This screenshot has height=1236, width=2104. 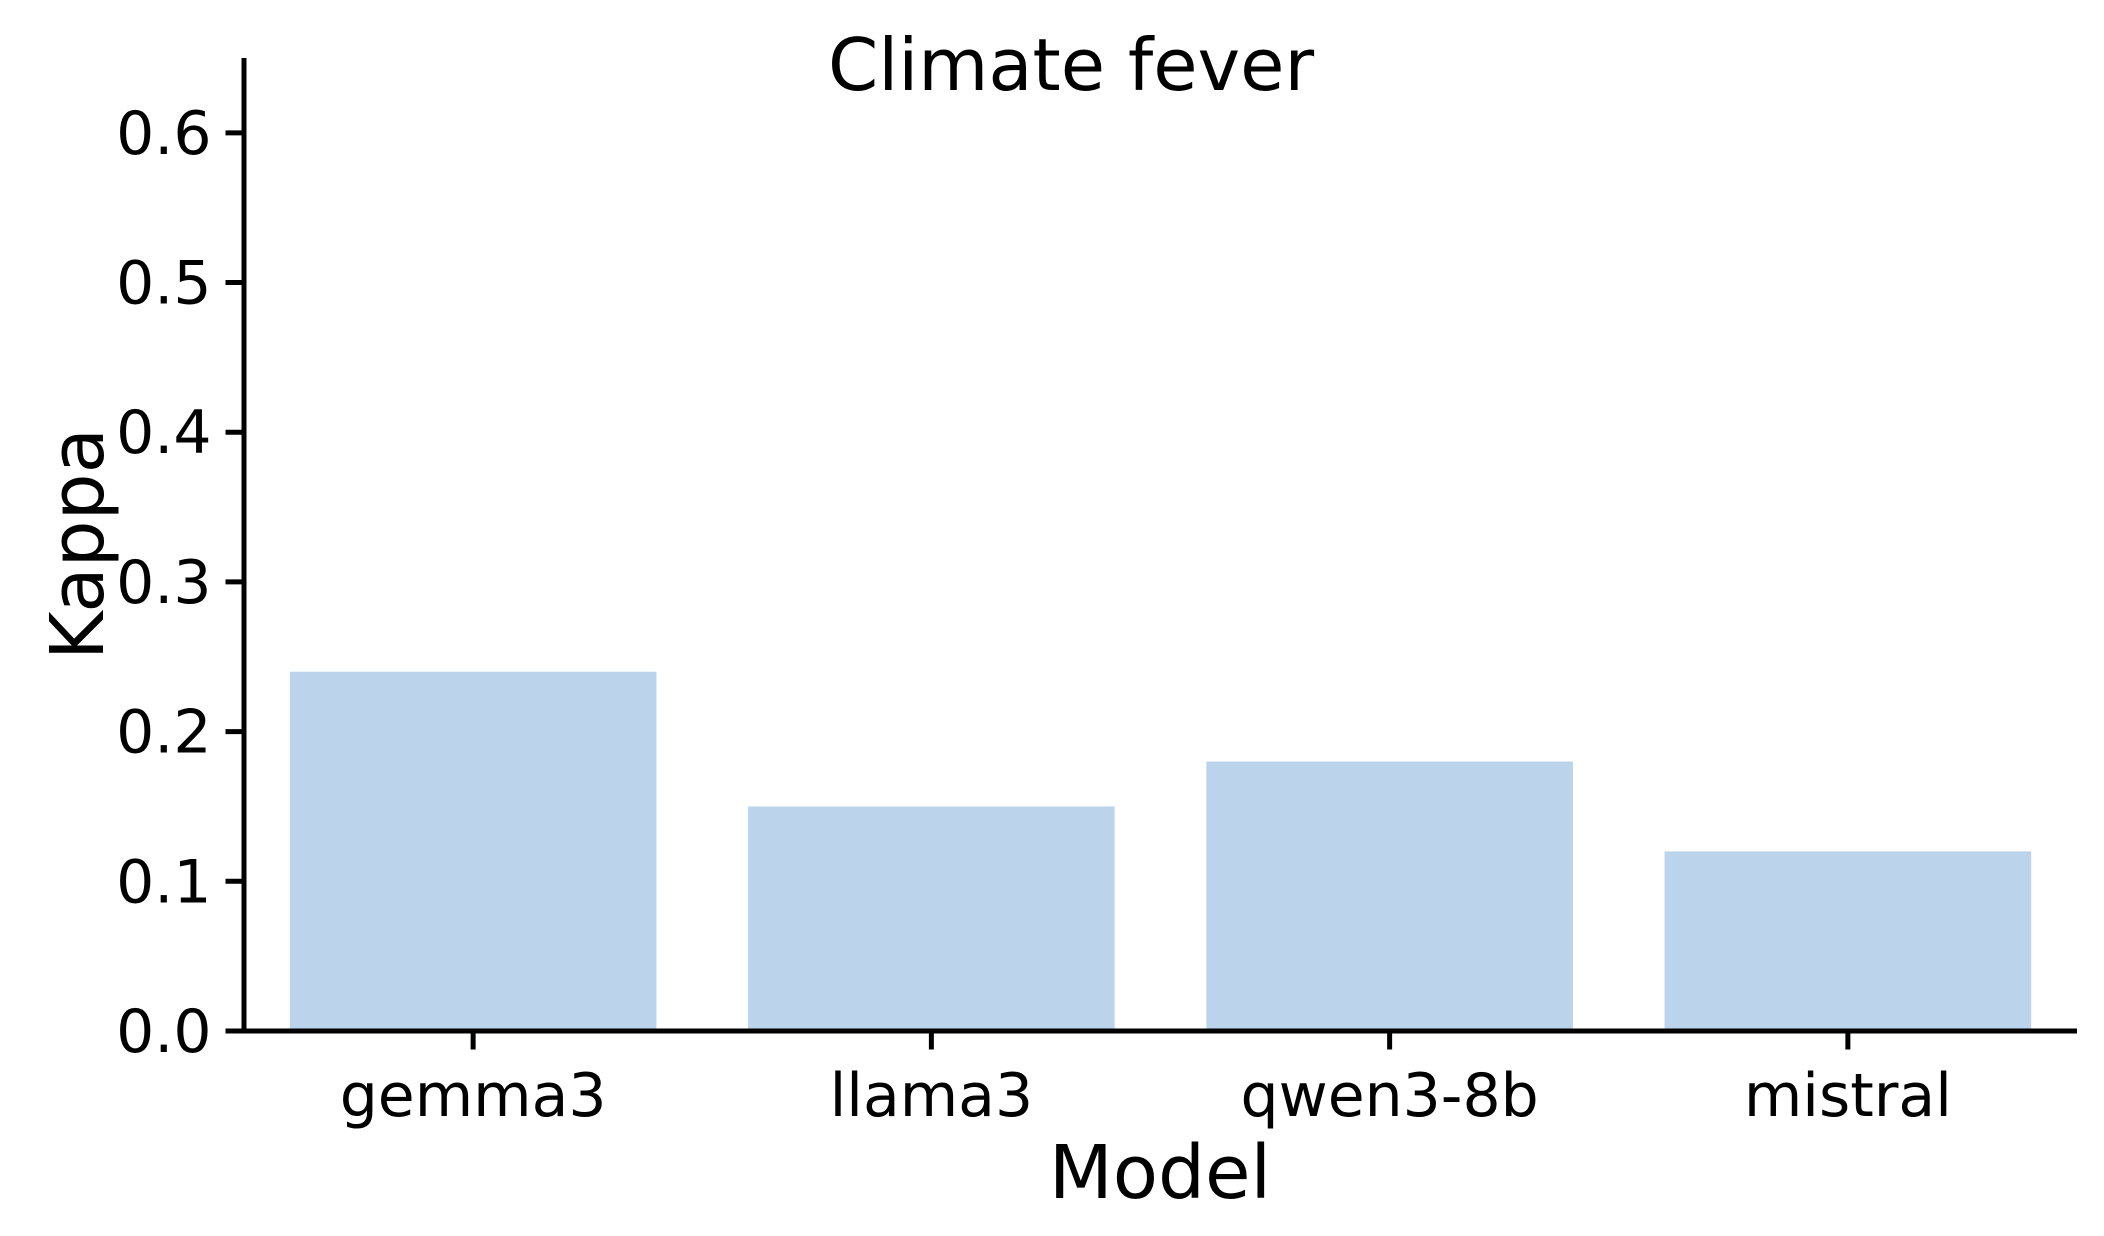 What do you see at coordinates (932, 1096) in the screenshot?
I see `x-tick-label: llama3` at bounding box center [932, 1096].